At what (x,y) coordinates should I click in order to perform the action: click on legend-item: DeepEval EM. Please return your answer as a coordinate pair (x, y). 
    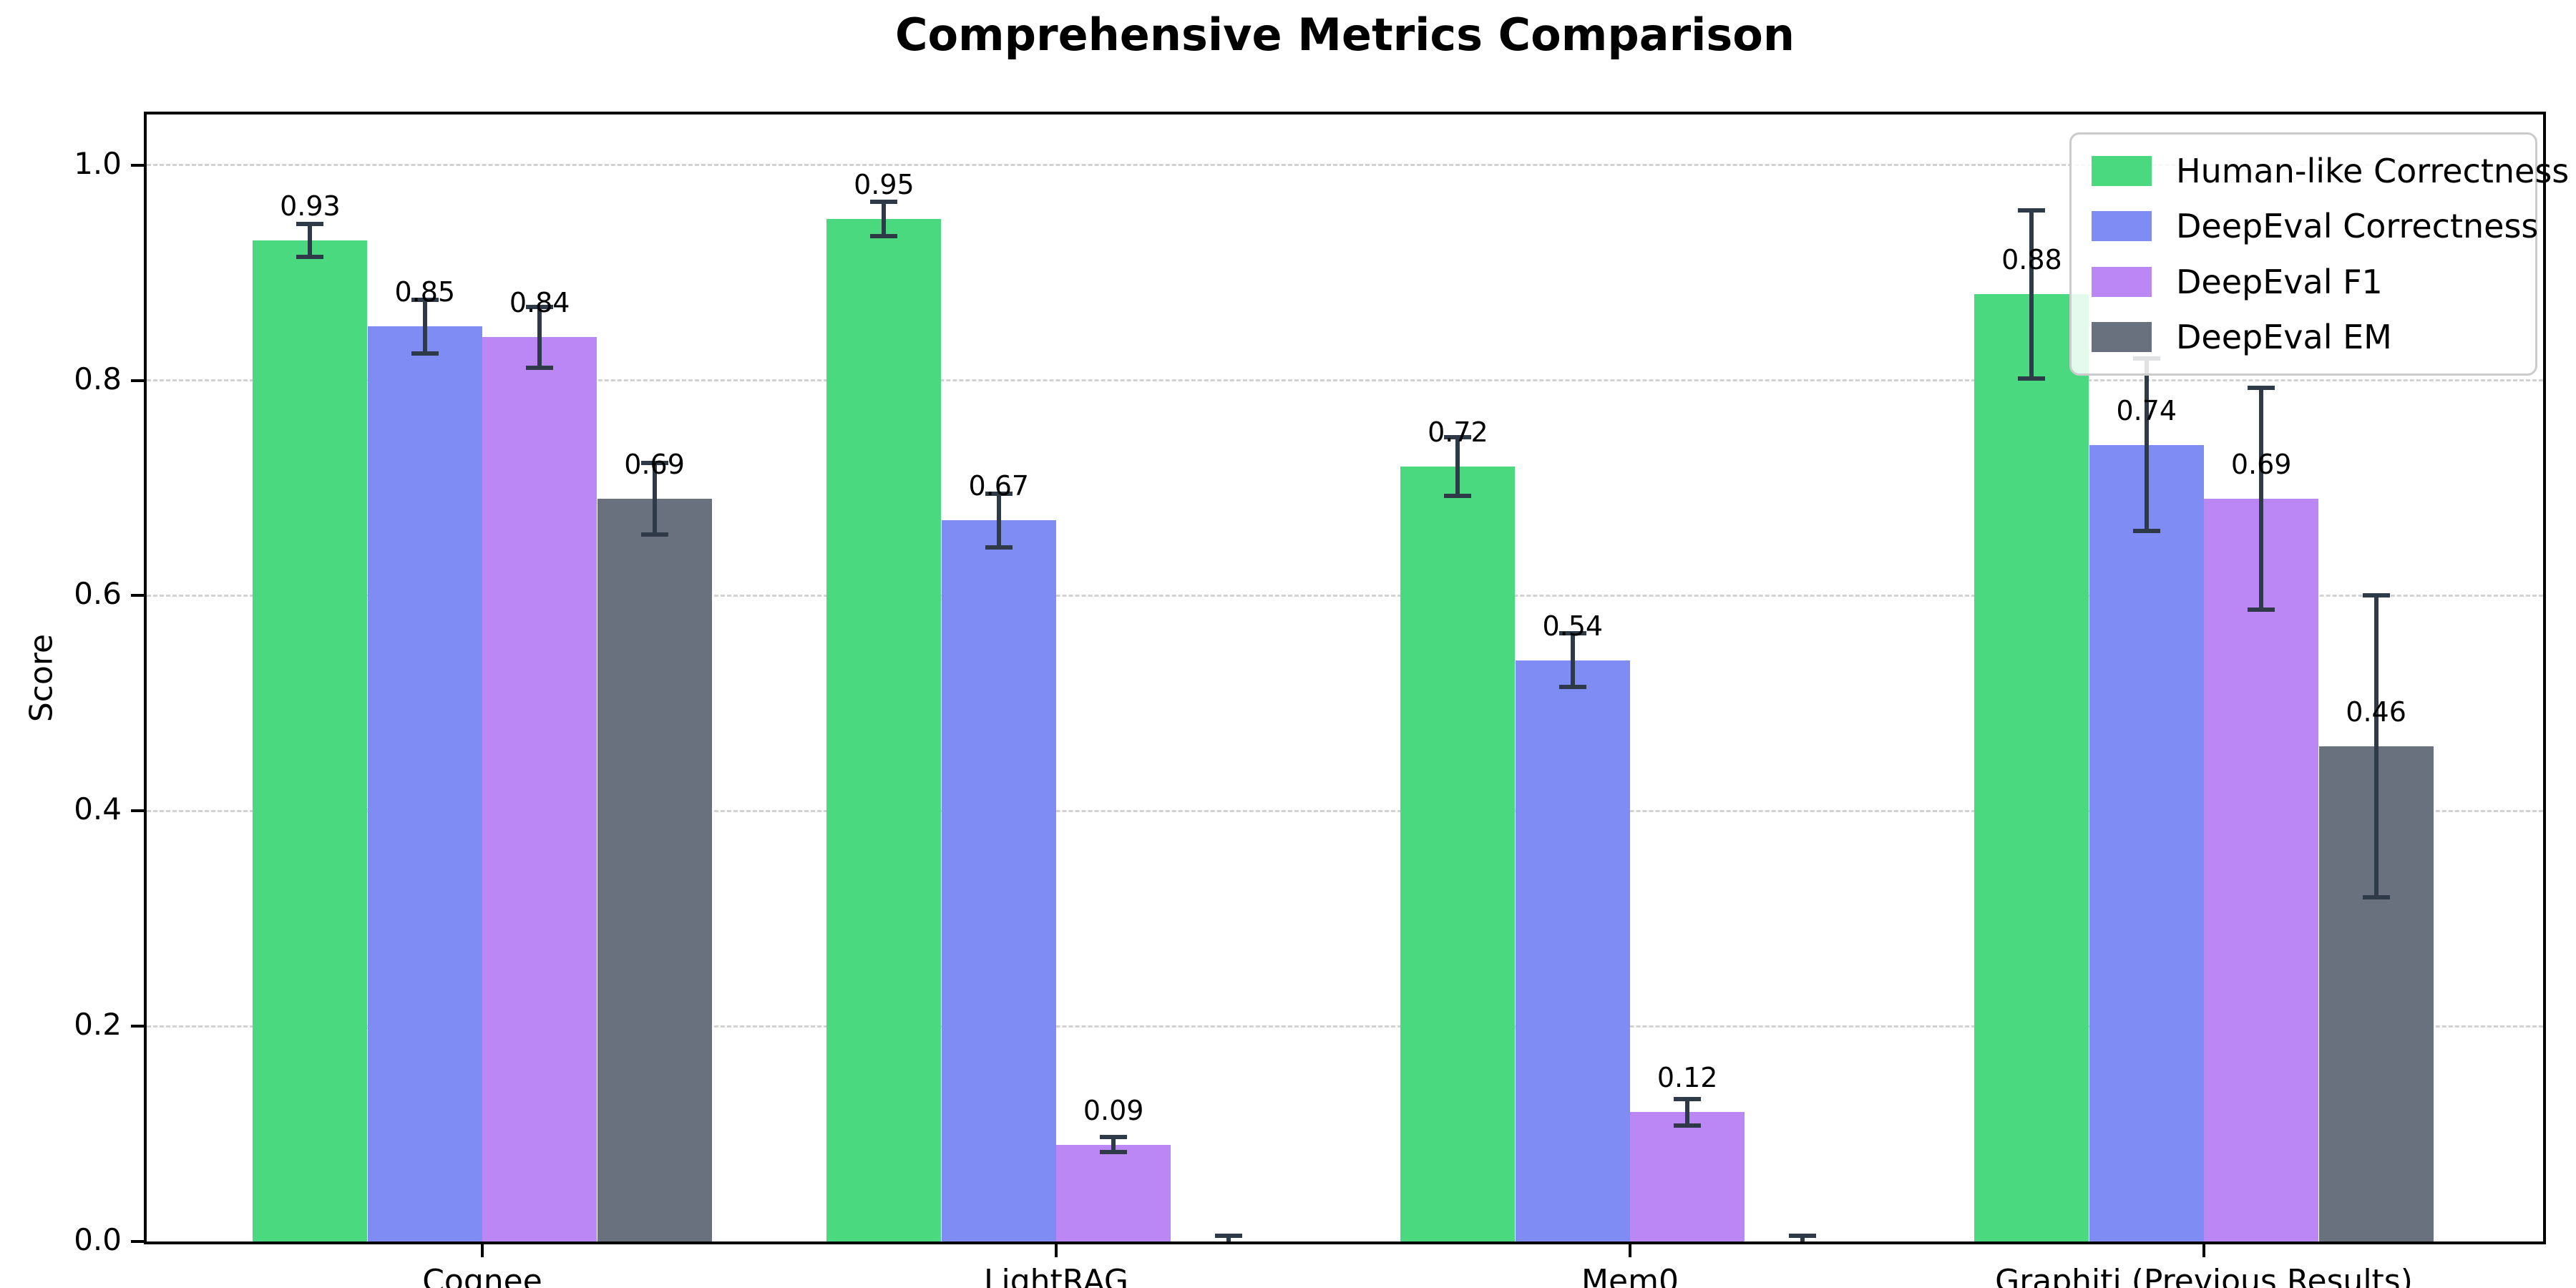
    Looking at the image, I should click on (2303, 337).